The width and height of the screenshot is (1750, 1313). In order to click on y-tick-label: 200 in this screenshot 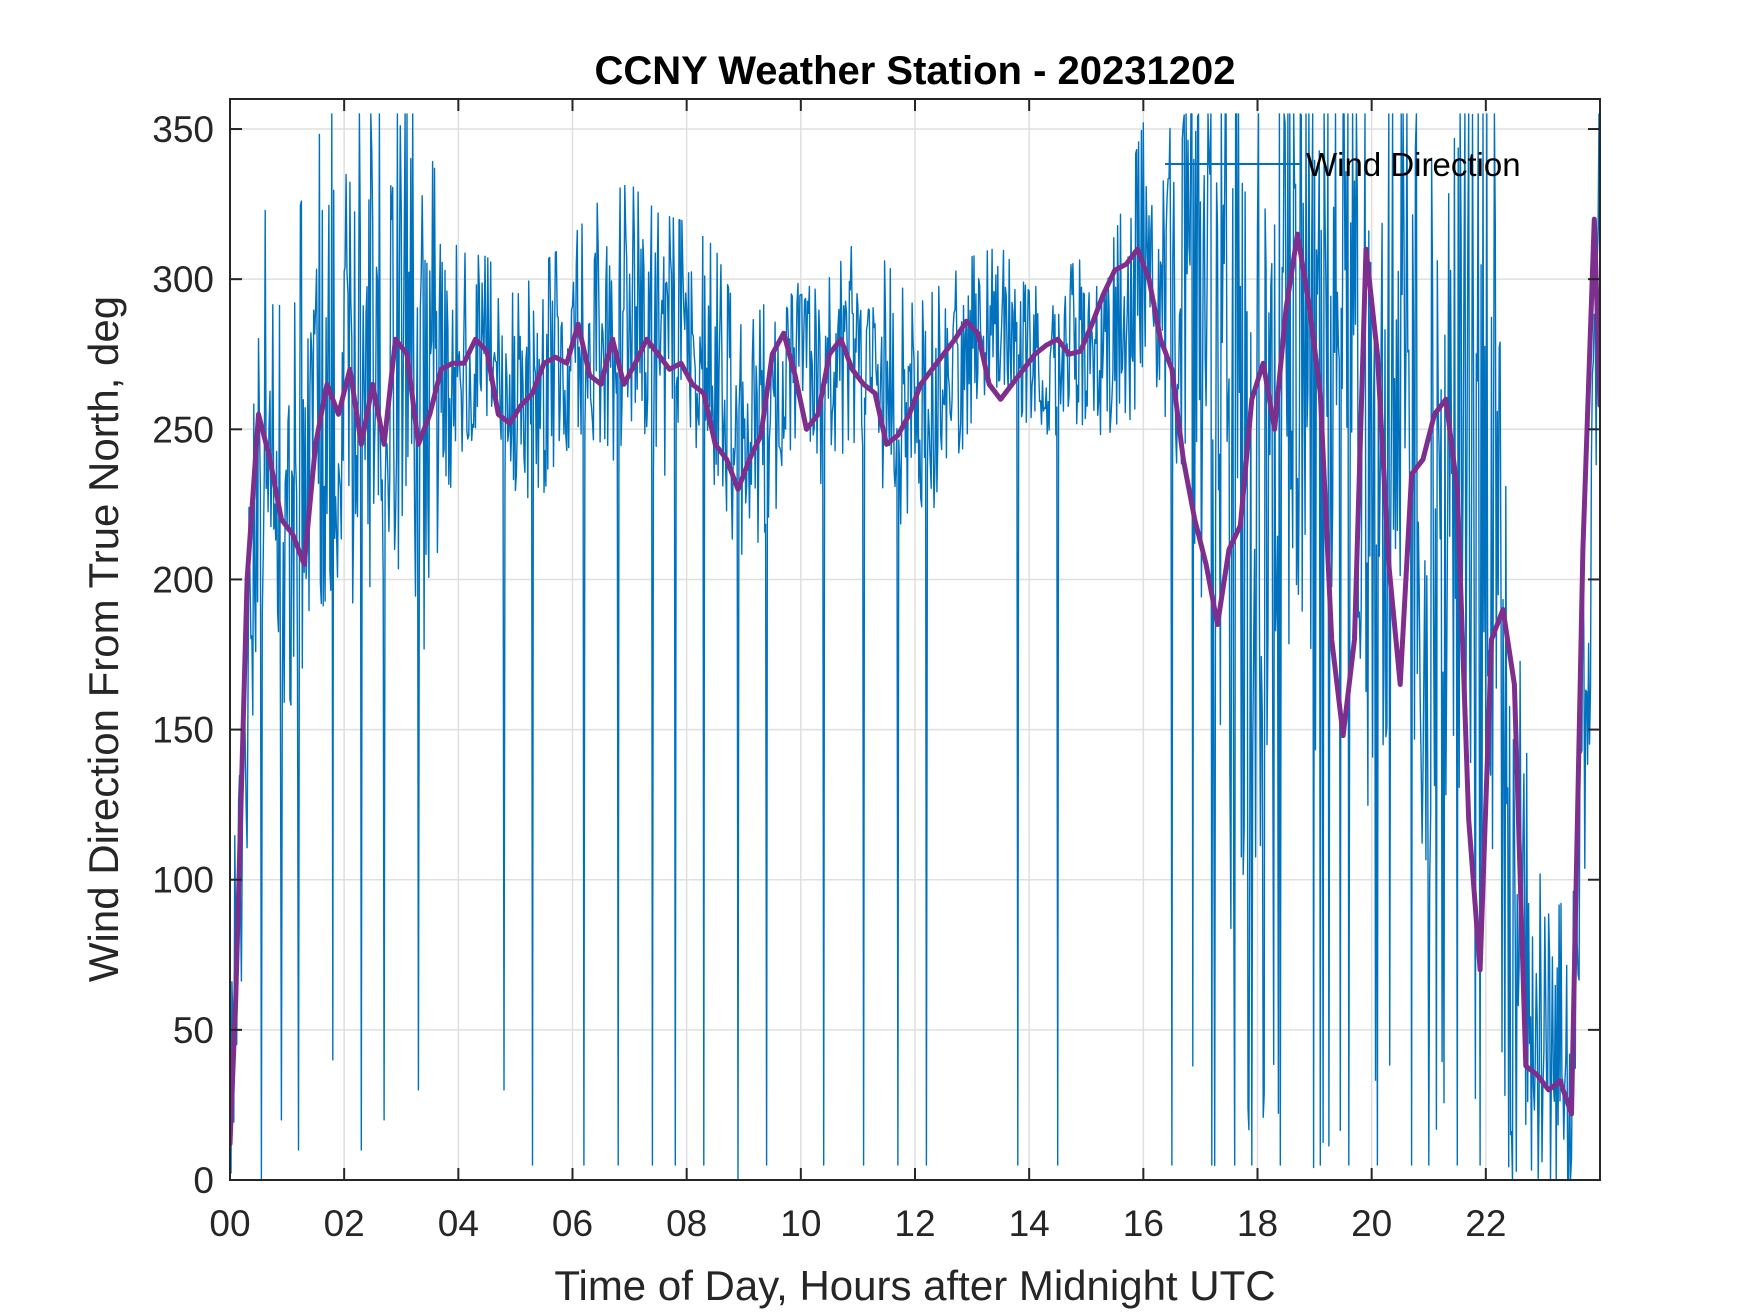, I will do `click(183, 579)`.